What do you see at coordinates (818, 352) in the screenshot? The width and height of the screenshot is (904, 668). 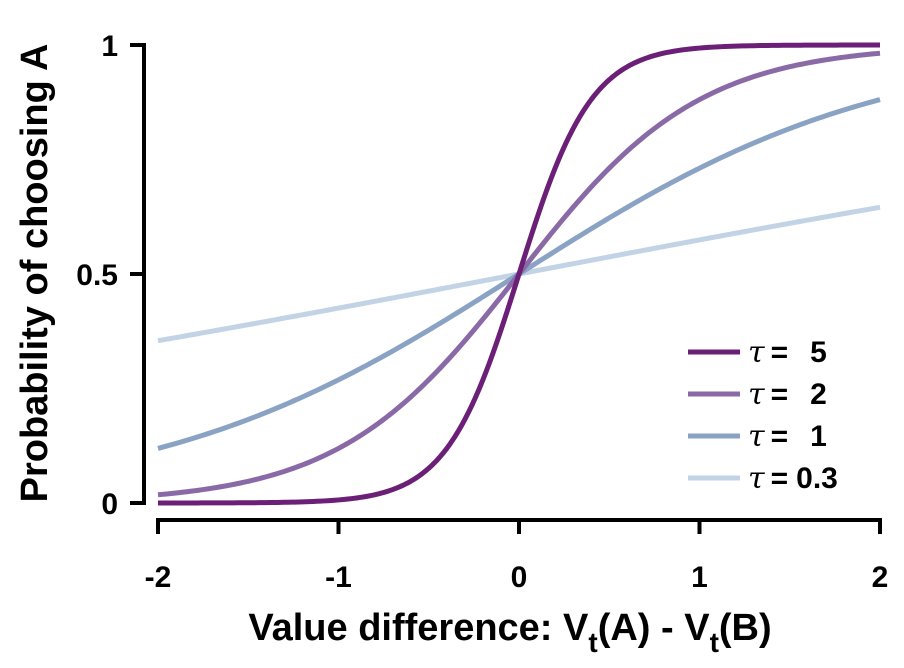 I see `legend-value: 5` at bounding box center [818, 352].